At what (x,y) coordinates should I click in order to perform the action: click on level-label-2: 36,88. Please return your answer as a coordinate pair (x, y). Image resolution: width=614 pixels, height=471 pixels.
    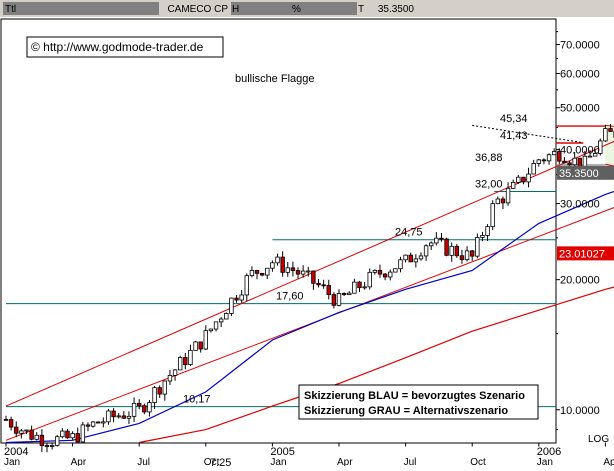
    Looking at the image, I should click on (489, 158).